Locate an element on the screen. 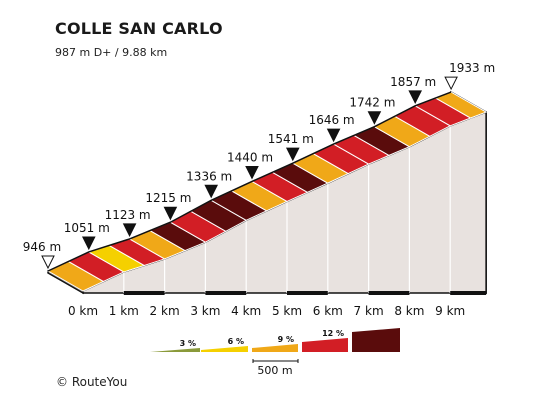 This screenshot has height=400, width=550. legend-label: 3 % is located at coordinates (188, 343).